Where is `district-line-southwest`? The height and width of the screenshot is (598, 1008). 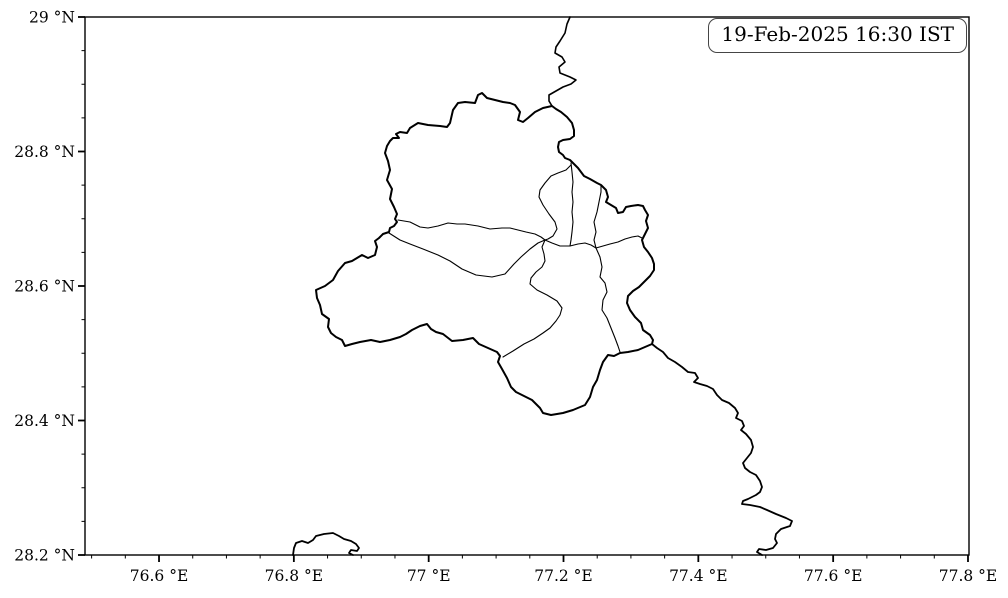 district-line-southwest is located at coordinates (532, 298).